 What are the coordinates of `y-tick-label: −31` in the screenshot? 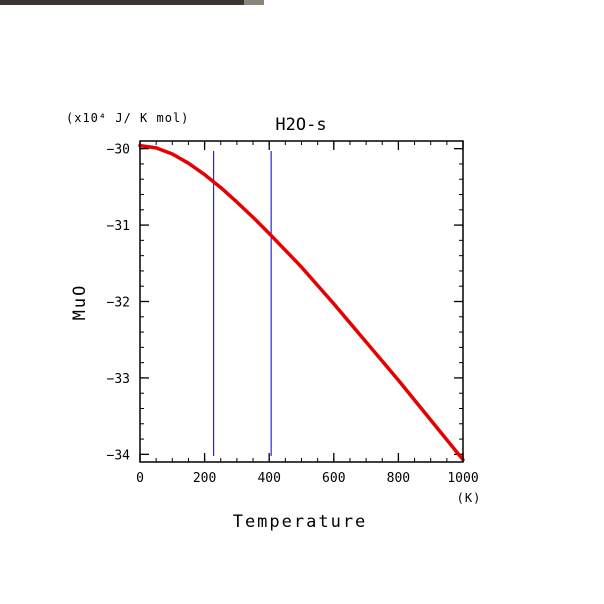 It's located at (118, 226).